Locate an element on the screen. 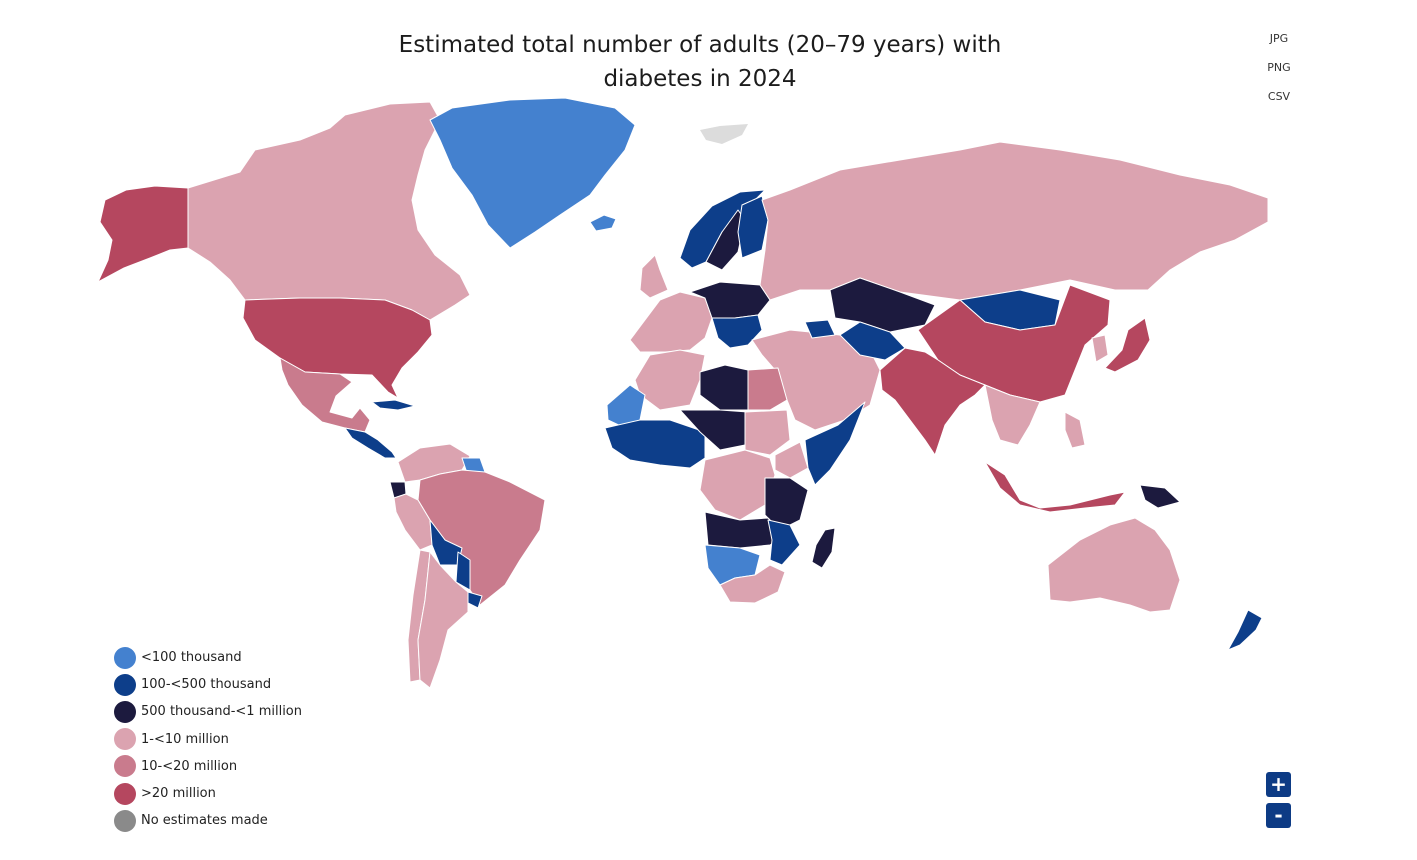 The height and width of the screenshot is (860, 1417). region-papua-new-guinea is located at coordinates (1160, 496).